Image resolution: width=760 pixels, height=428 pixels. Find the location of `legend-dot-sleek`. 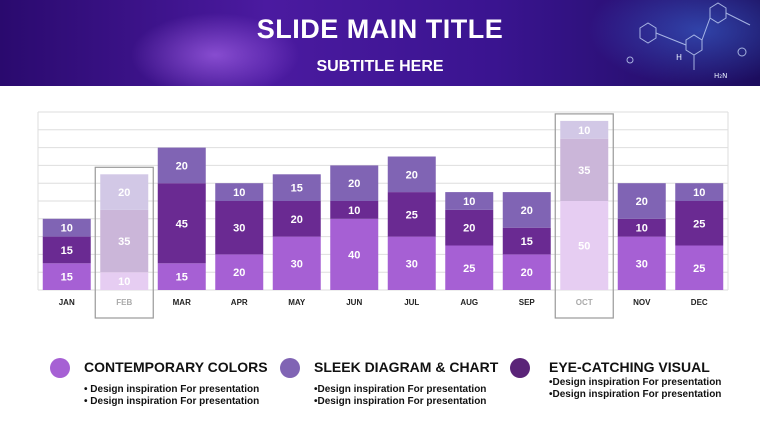

legend-dot-sleek is located at coordinates (290, 368).